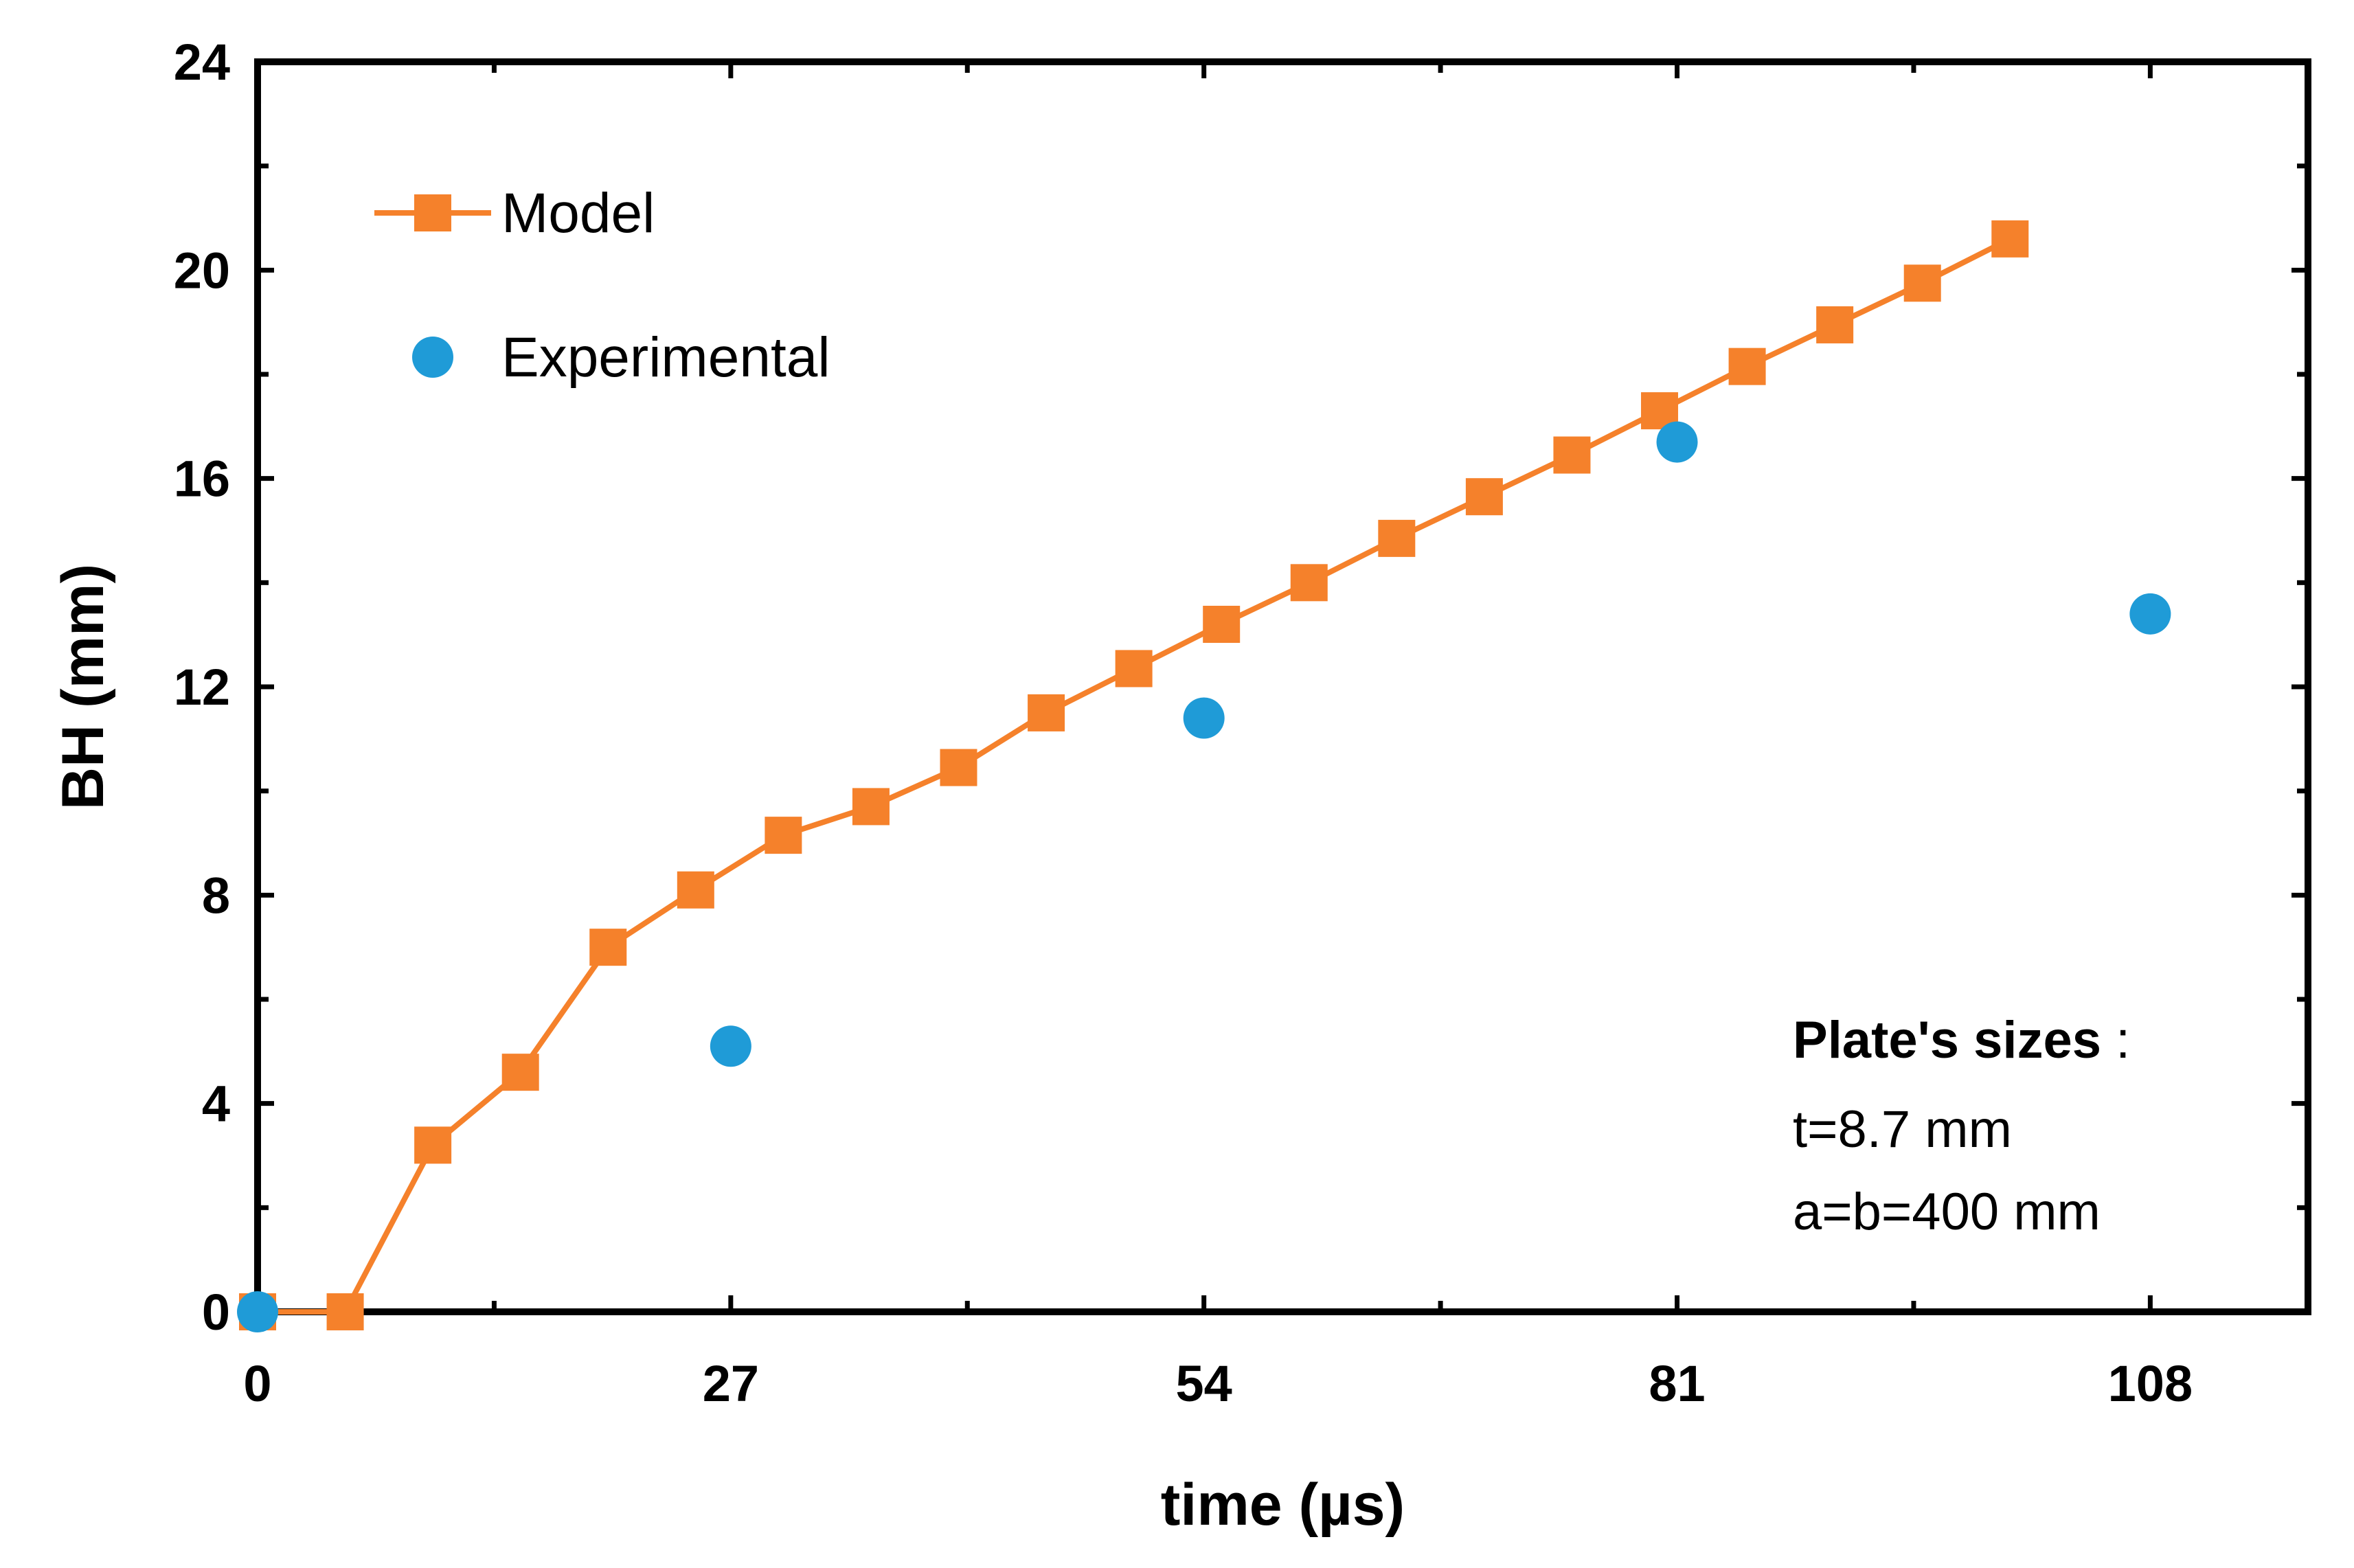  What do you see at coordinates (1947, 1212) in the screenshot?
I see `annotation-line-dimensions: a=b=400 mm` at bounding box center [1947, 1212].